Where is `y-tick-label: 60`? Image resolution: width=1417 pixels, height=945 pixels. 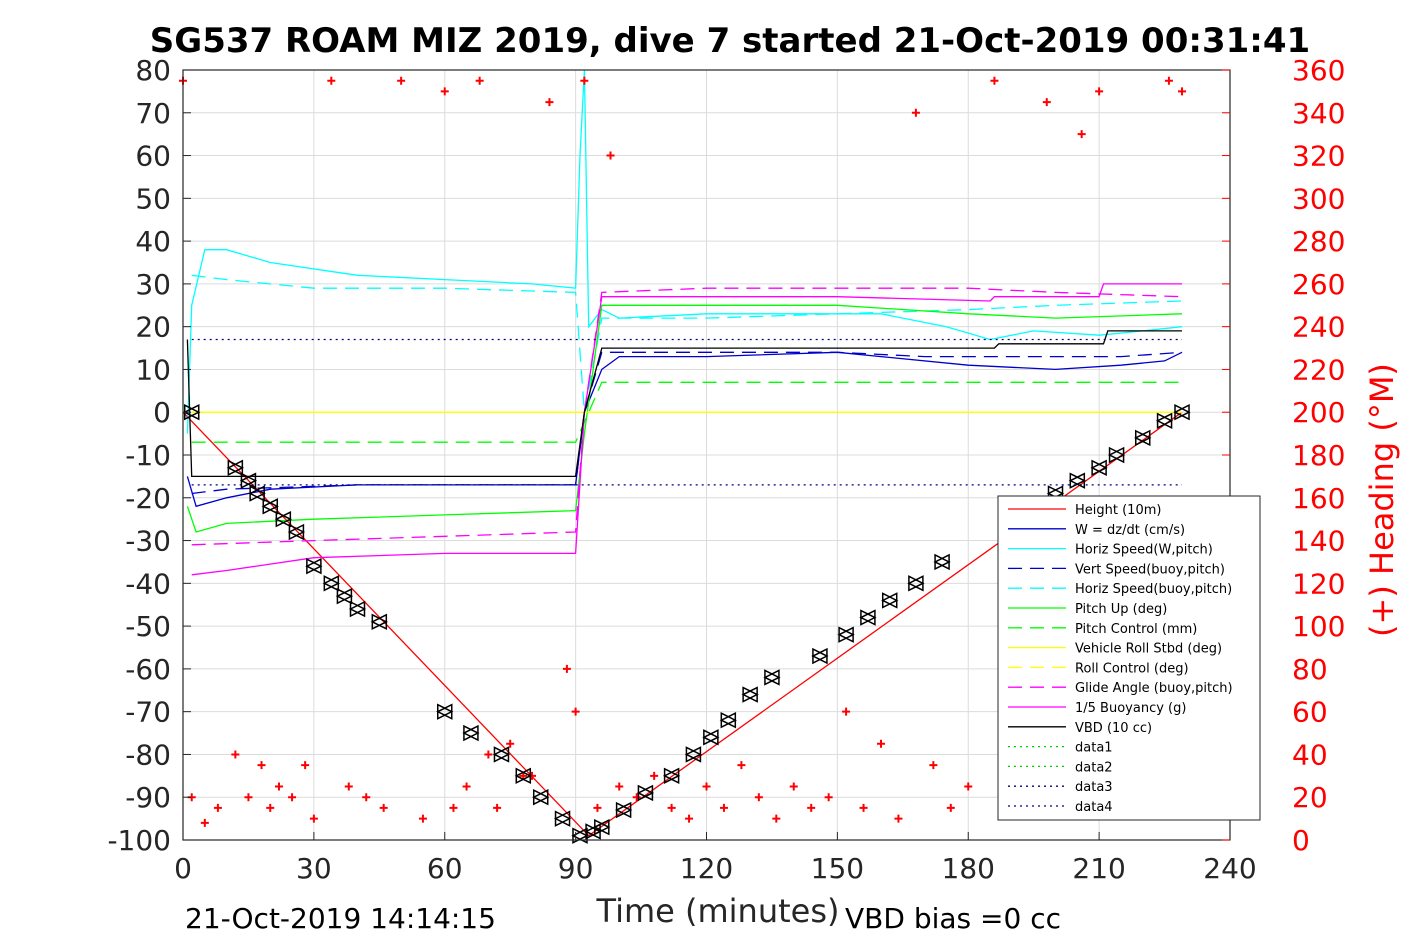
y-tick-label: 60 is located at coordinates (153, 156).